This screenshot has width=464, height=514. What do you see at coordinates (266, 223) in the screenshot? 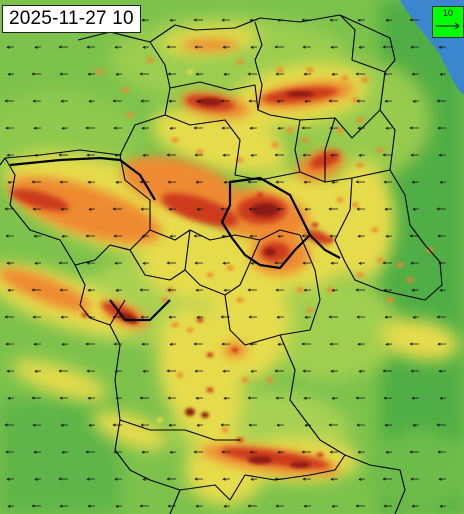
I see `border-central-thick` at bounding box center [266, 223].